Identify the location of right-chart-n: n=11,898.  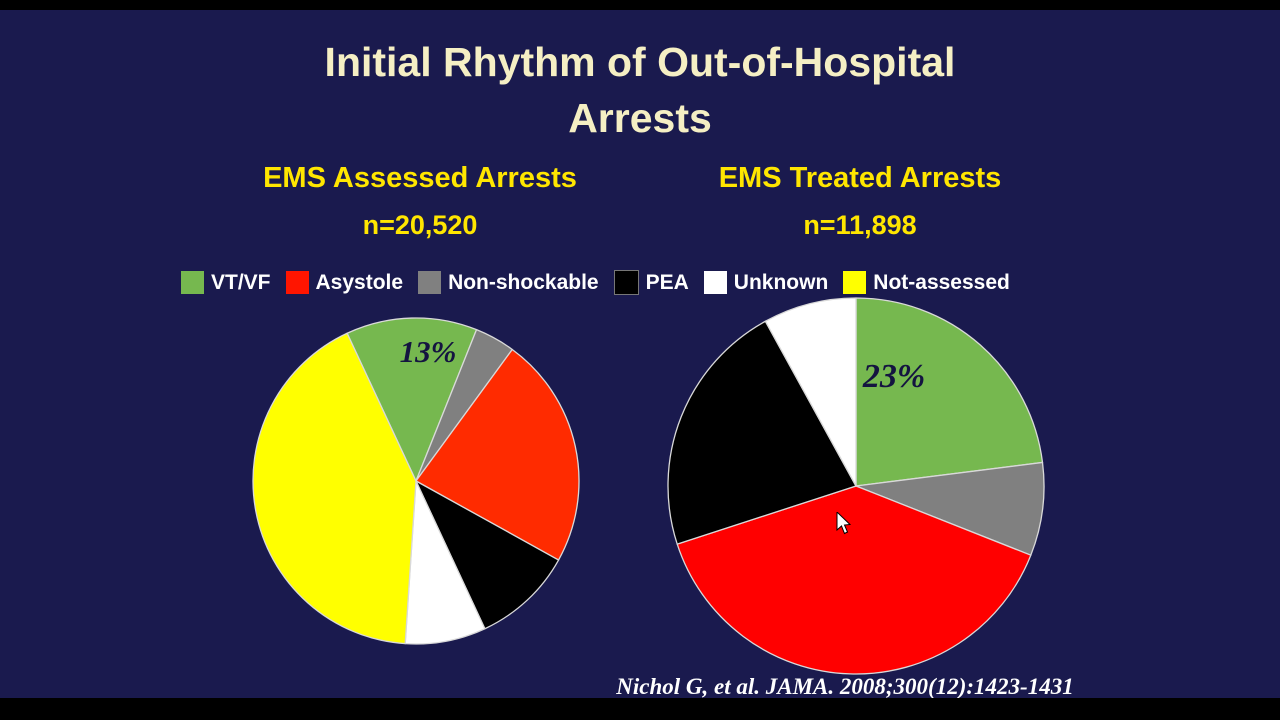
(860, 225).